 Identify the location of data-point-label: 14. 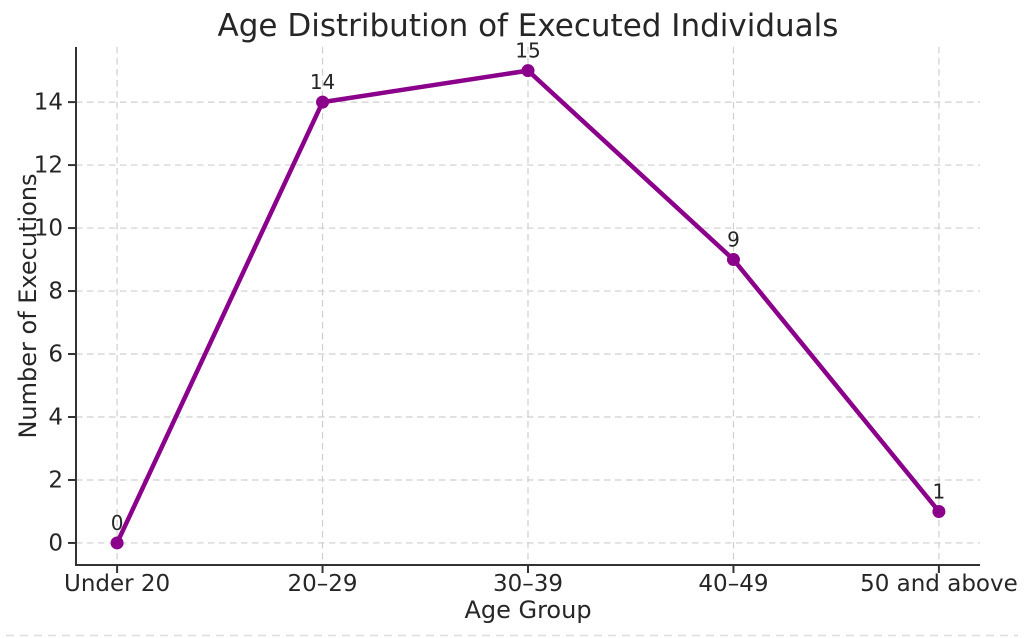
(322, 82).